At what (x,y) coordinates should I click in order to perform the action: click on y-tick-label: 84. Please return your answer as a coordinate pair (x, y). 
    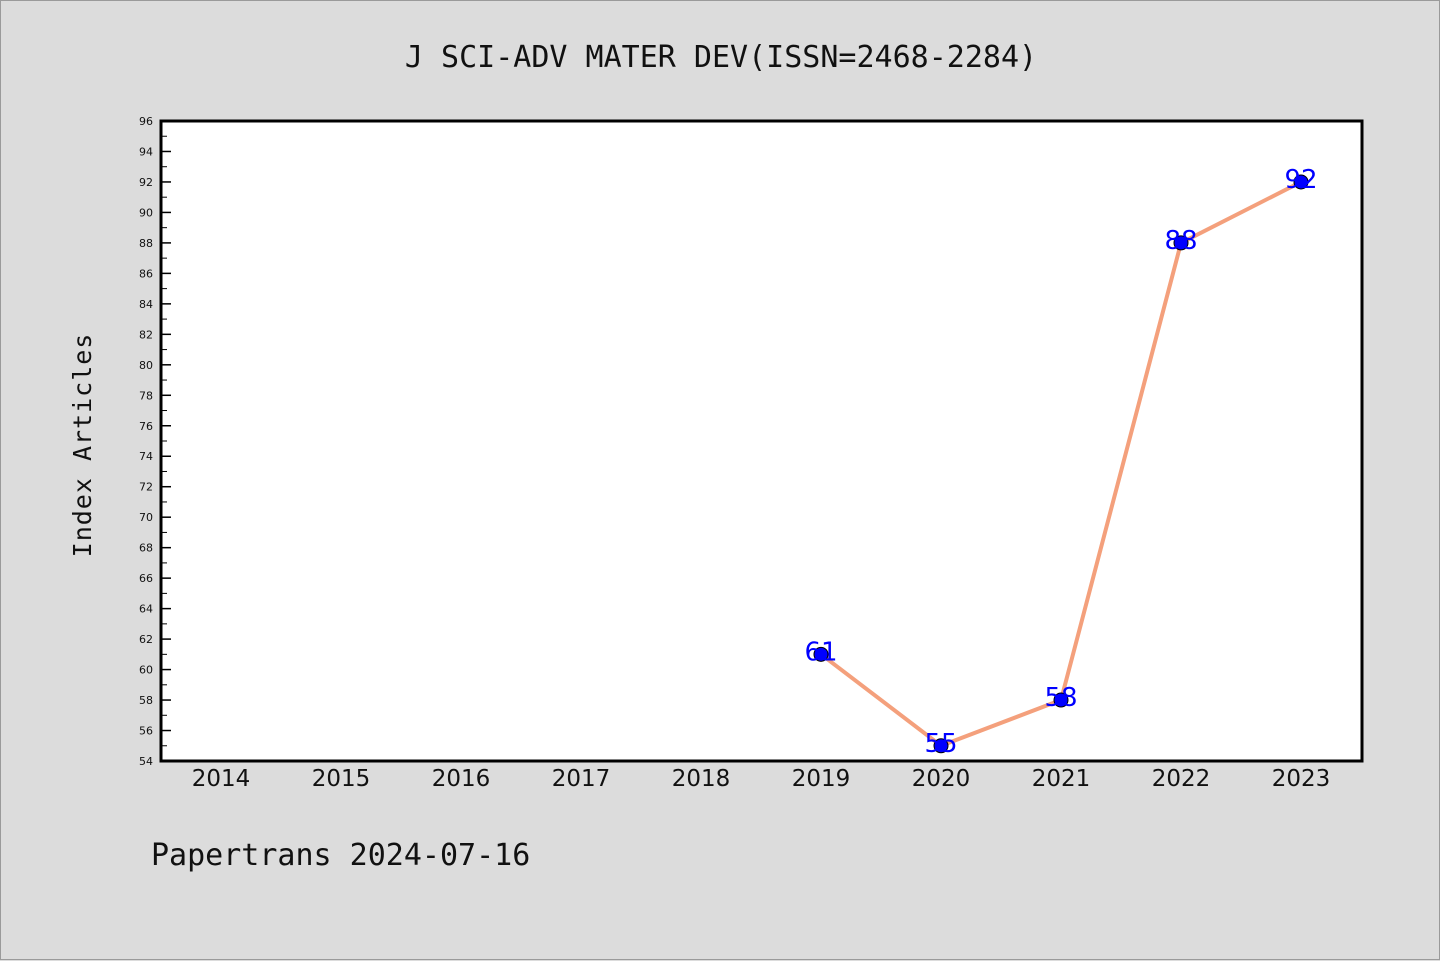
    Looking at the image, I should click on (146, 304).